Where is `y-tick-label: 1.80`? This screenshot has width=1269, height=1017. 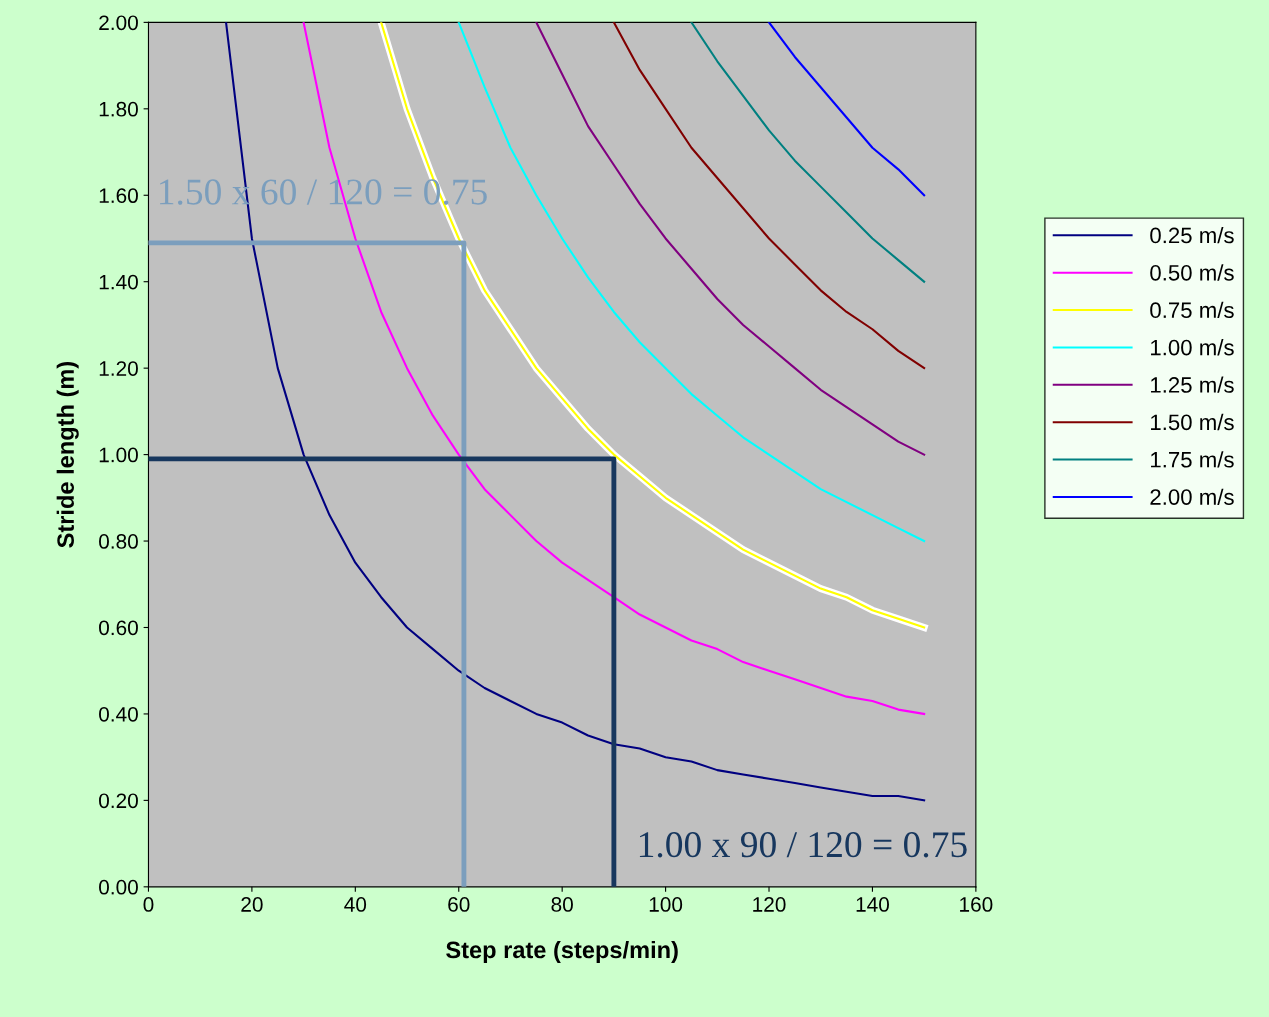 y-tick-label: 1.80 is located at coordinates (118, 109).